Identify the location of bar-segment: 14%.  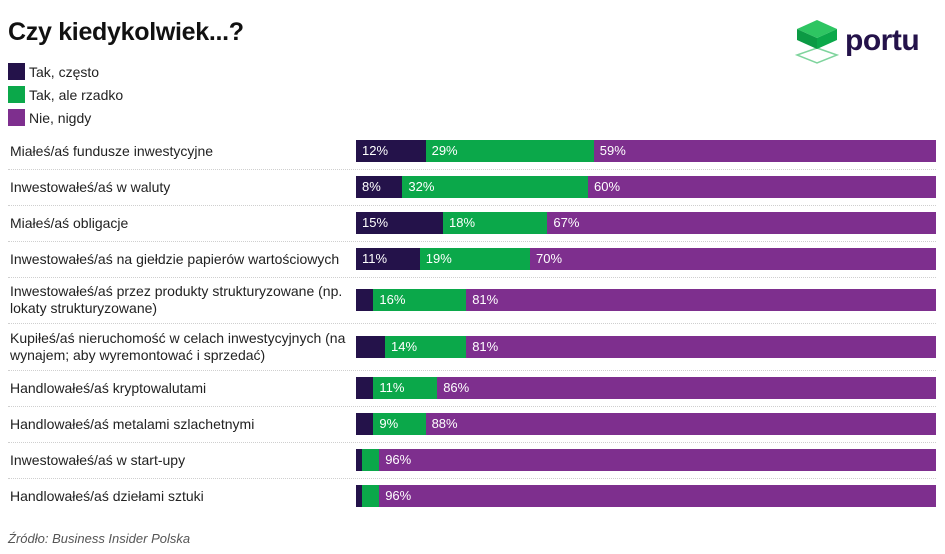
(426, 346).